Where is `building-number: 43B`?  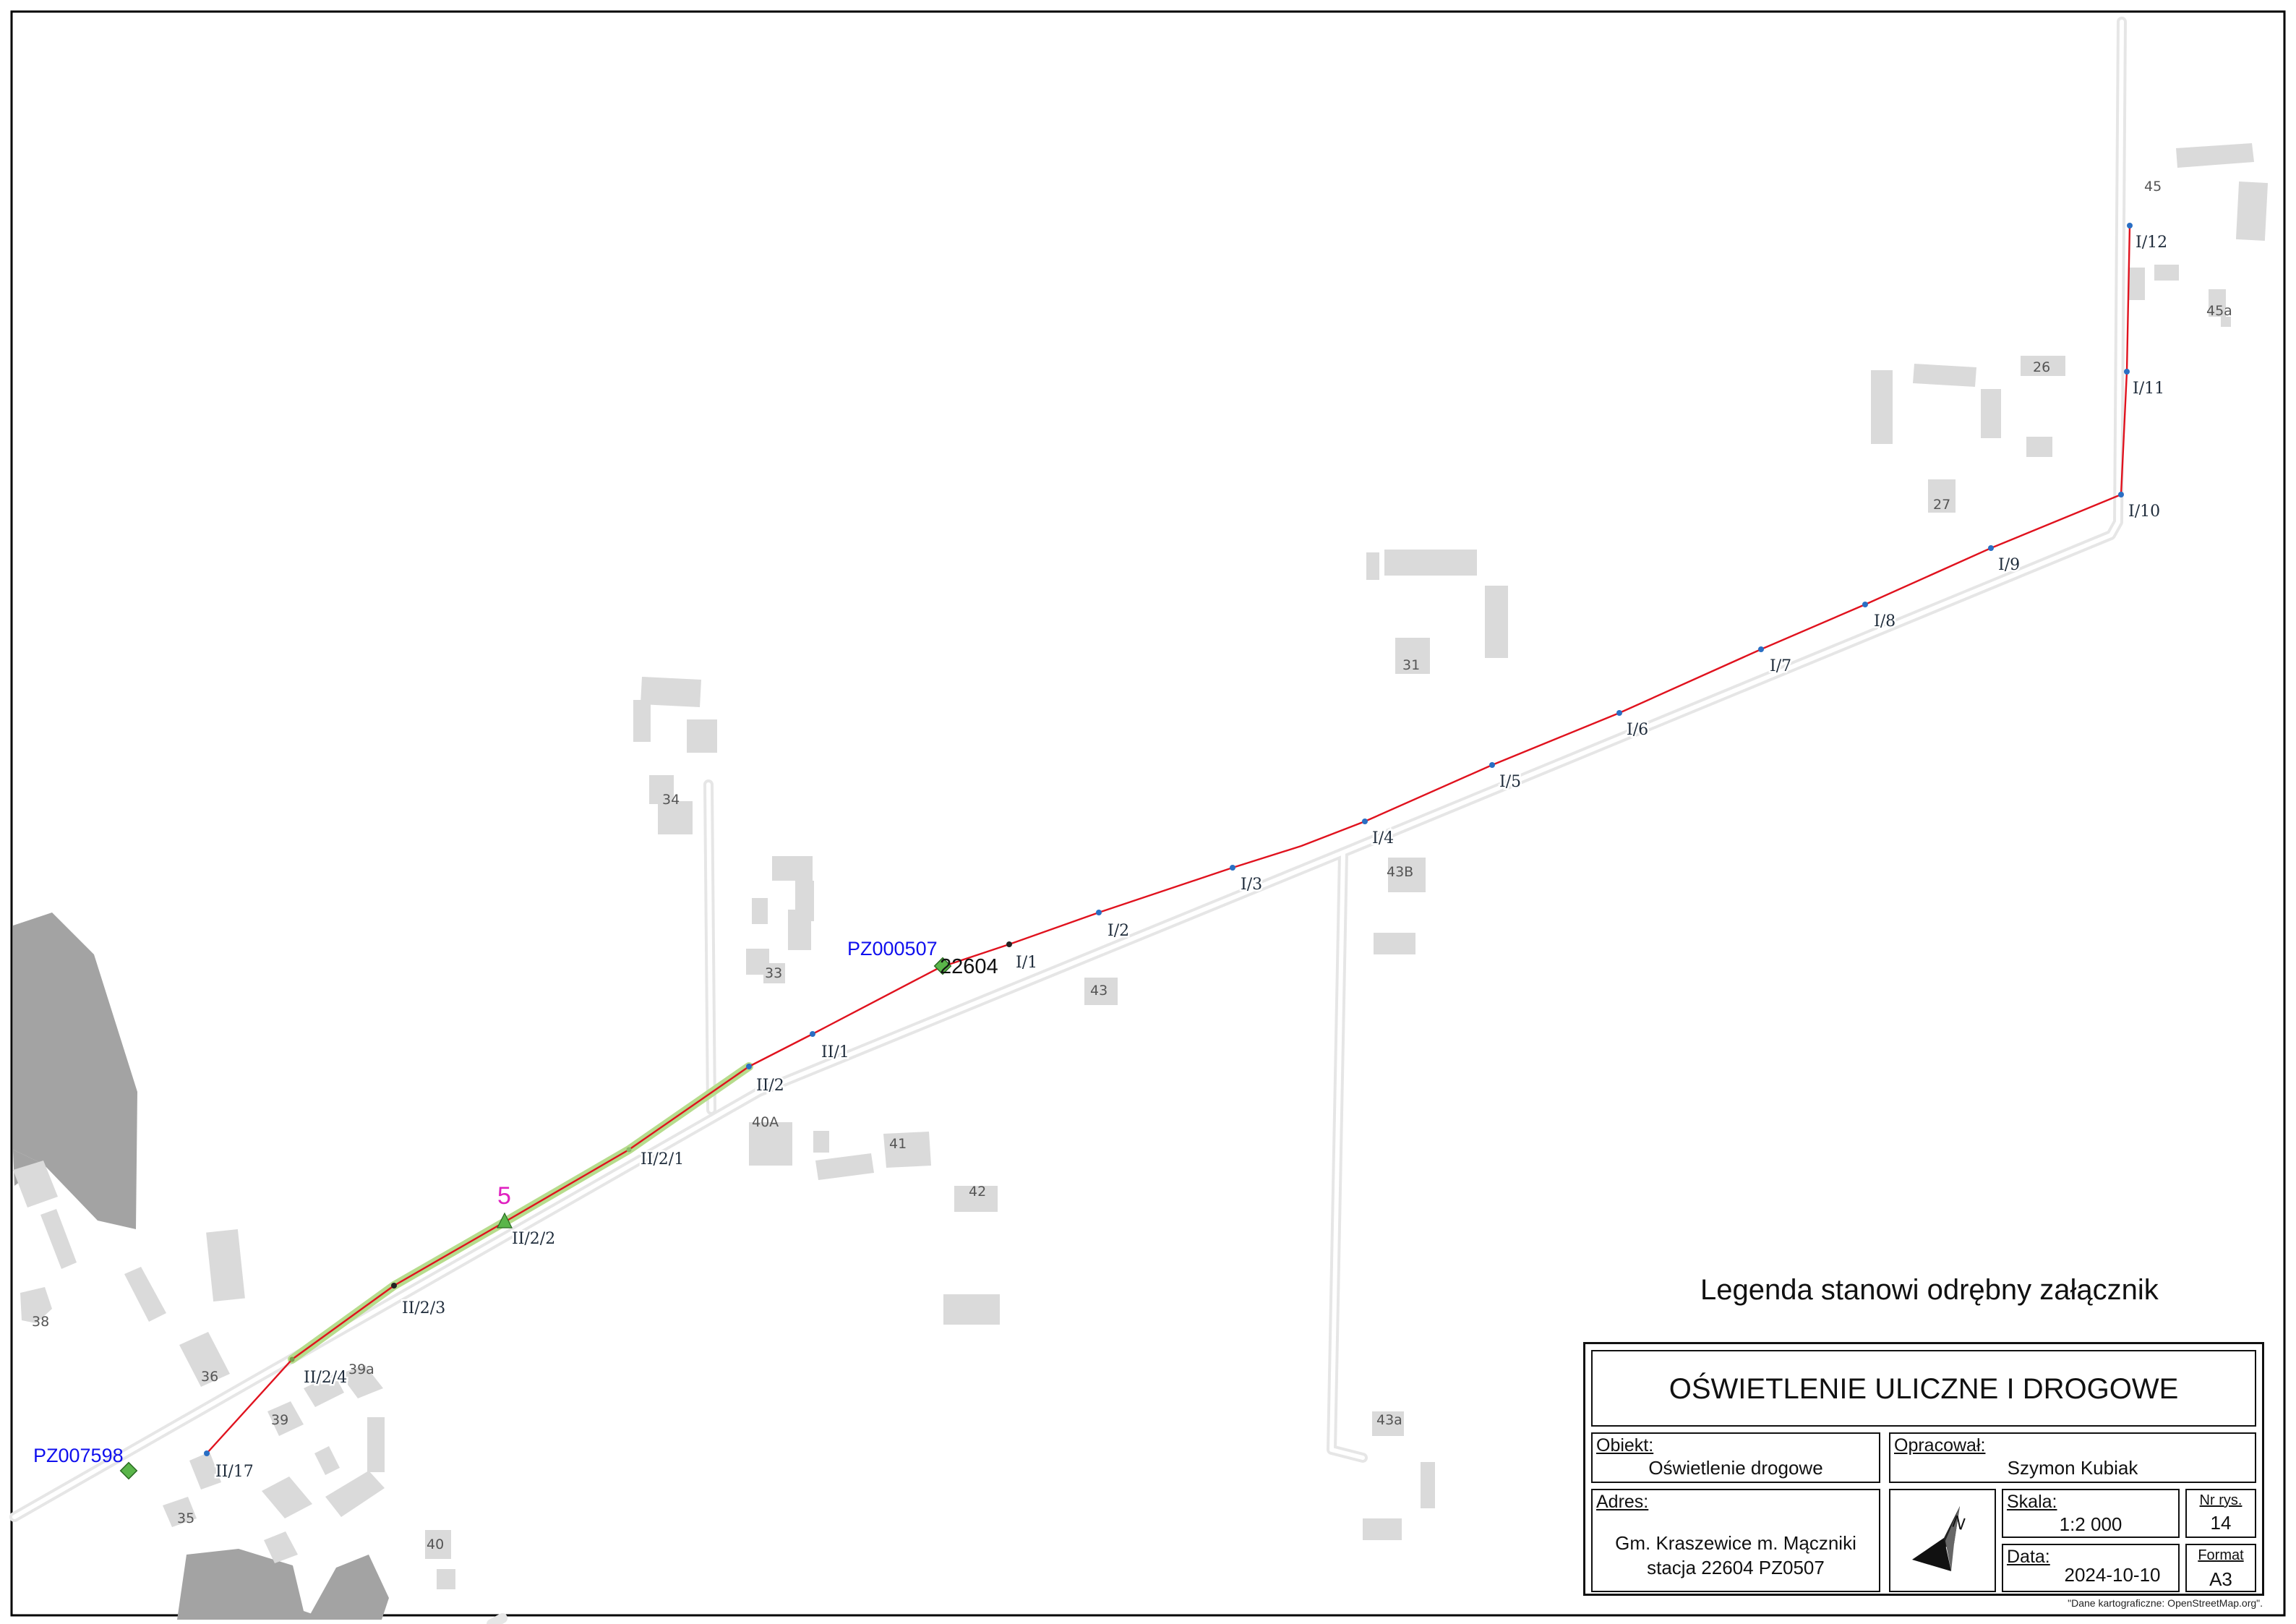 building-number: 43B is located at coordinates (1400, 872).